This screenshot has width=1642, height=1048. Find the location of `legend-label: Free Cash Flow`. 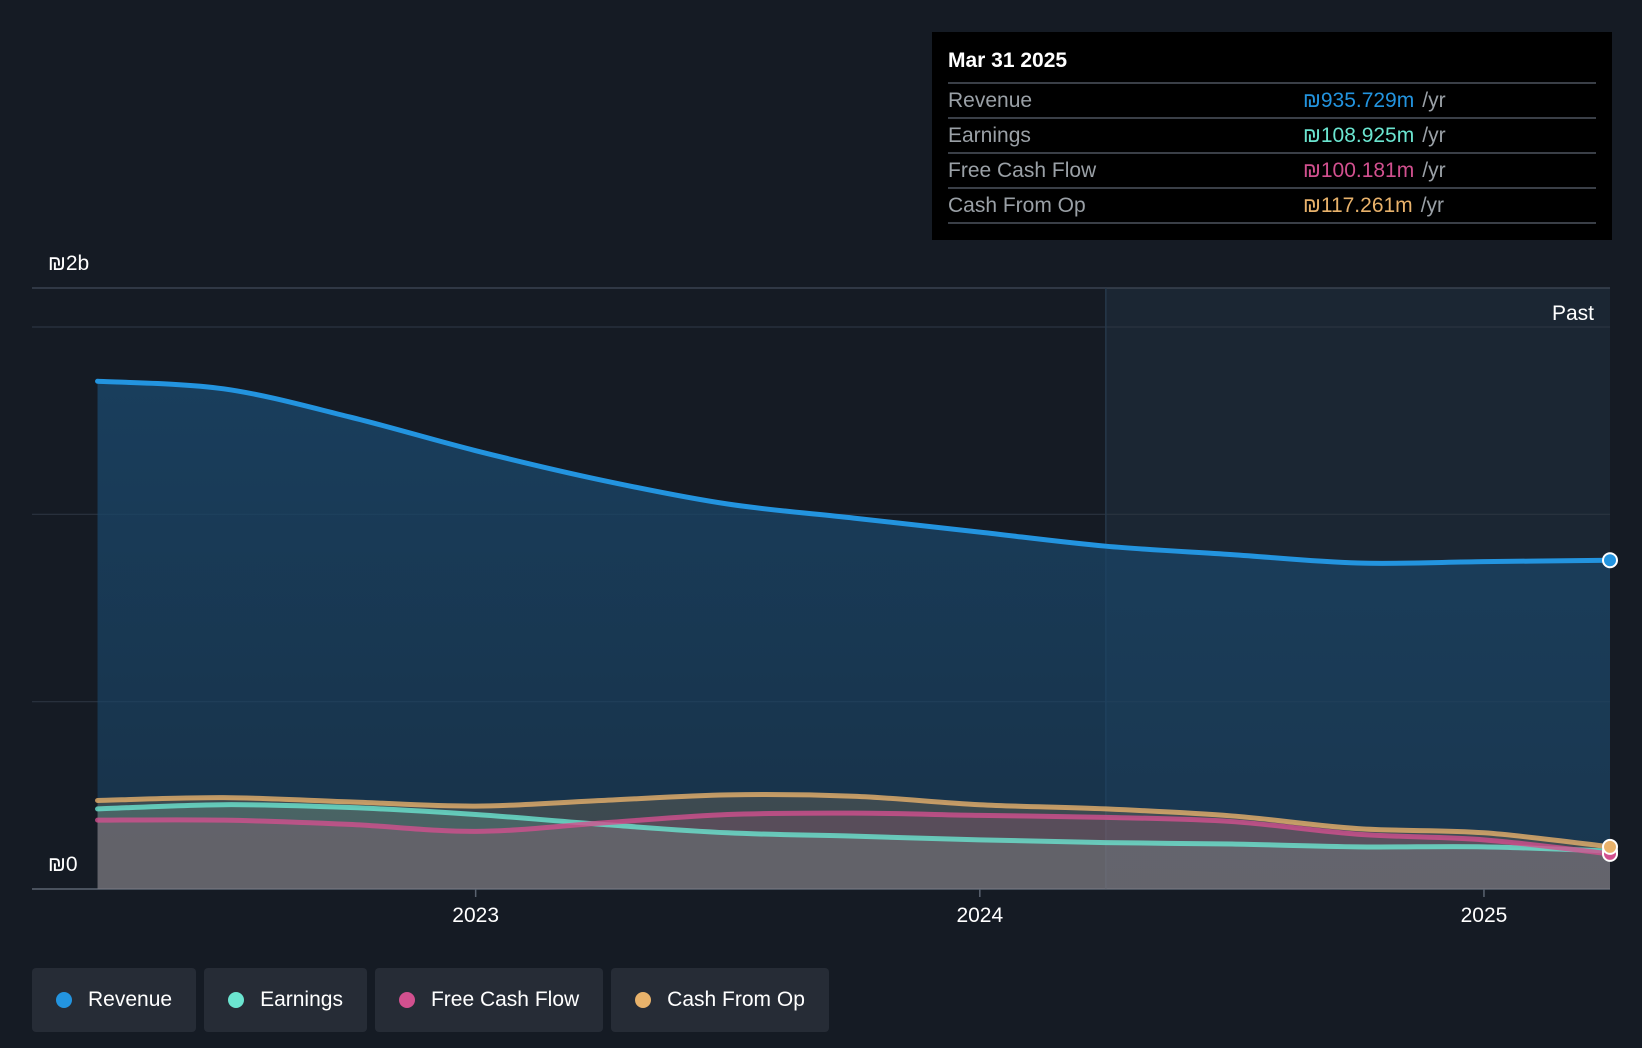

legend-label: Free Cash Flow is located at coordinates (505, 999).